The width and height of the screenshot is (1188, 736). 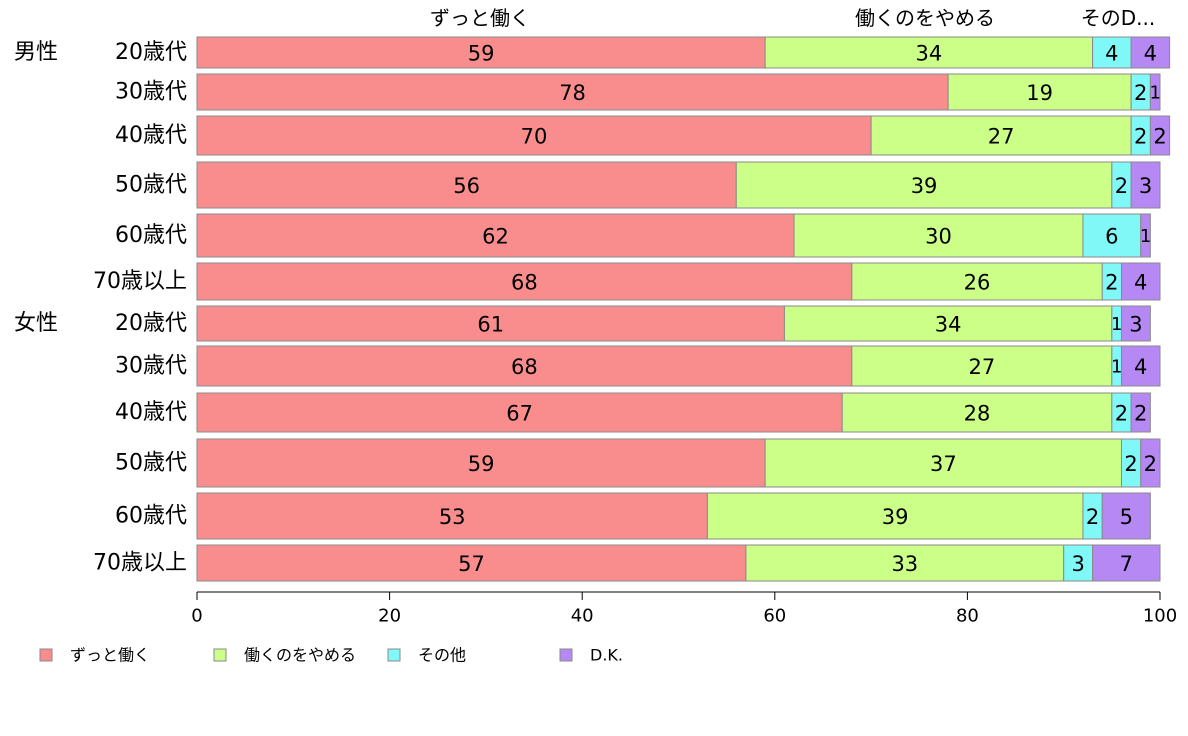 I want to click on category-label-6: 20歳代, so click(x=151, y=323).